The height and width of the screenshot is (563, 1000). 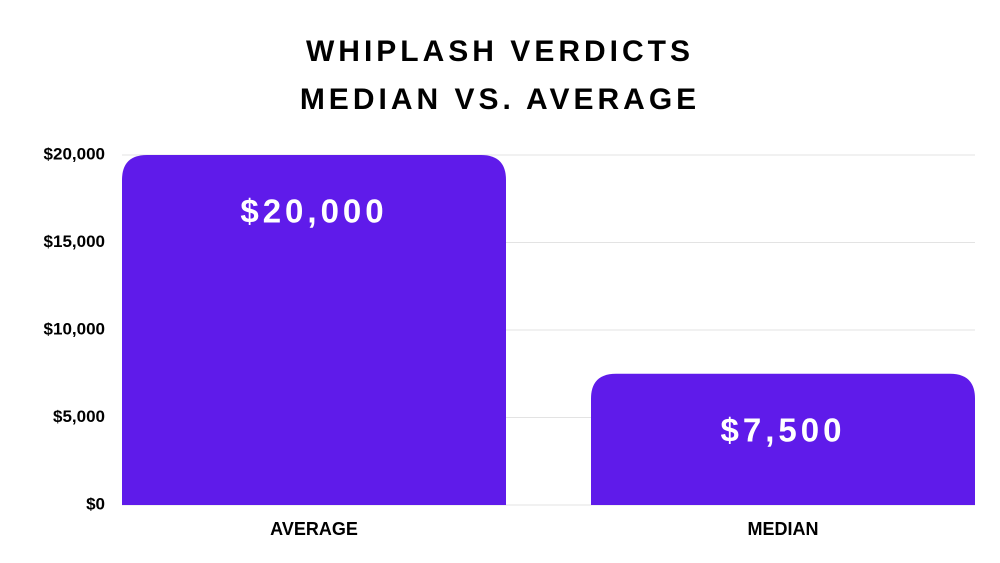 I want to click on y-tick-label: $20,000, so click(x=74, y=153).